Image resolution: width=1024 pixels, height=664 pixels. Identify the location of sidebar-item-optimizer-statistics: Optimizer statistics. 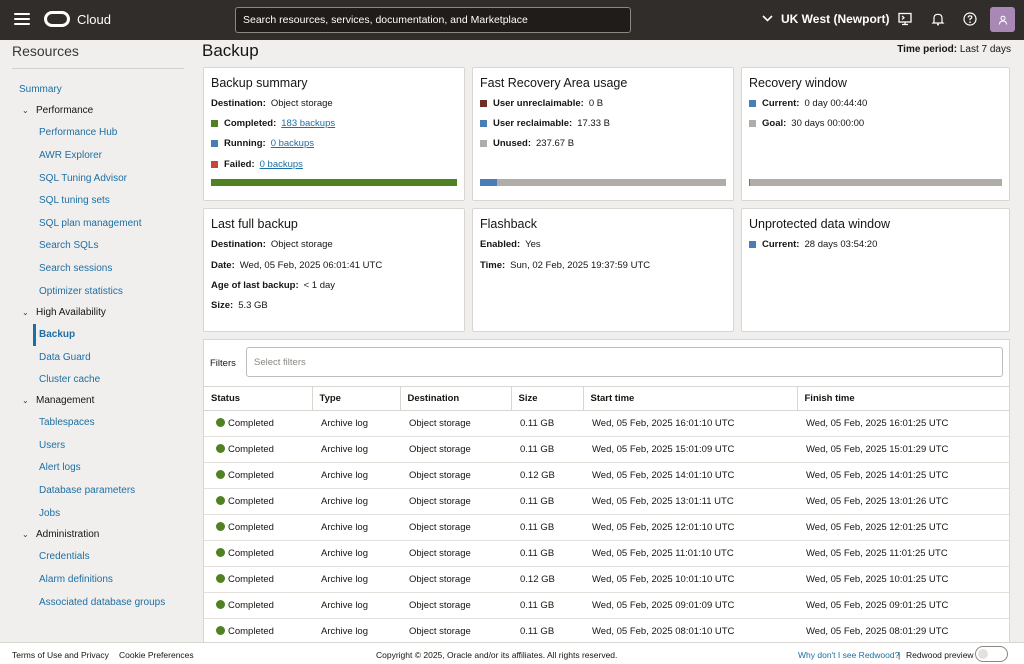
(81, 291).